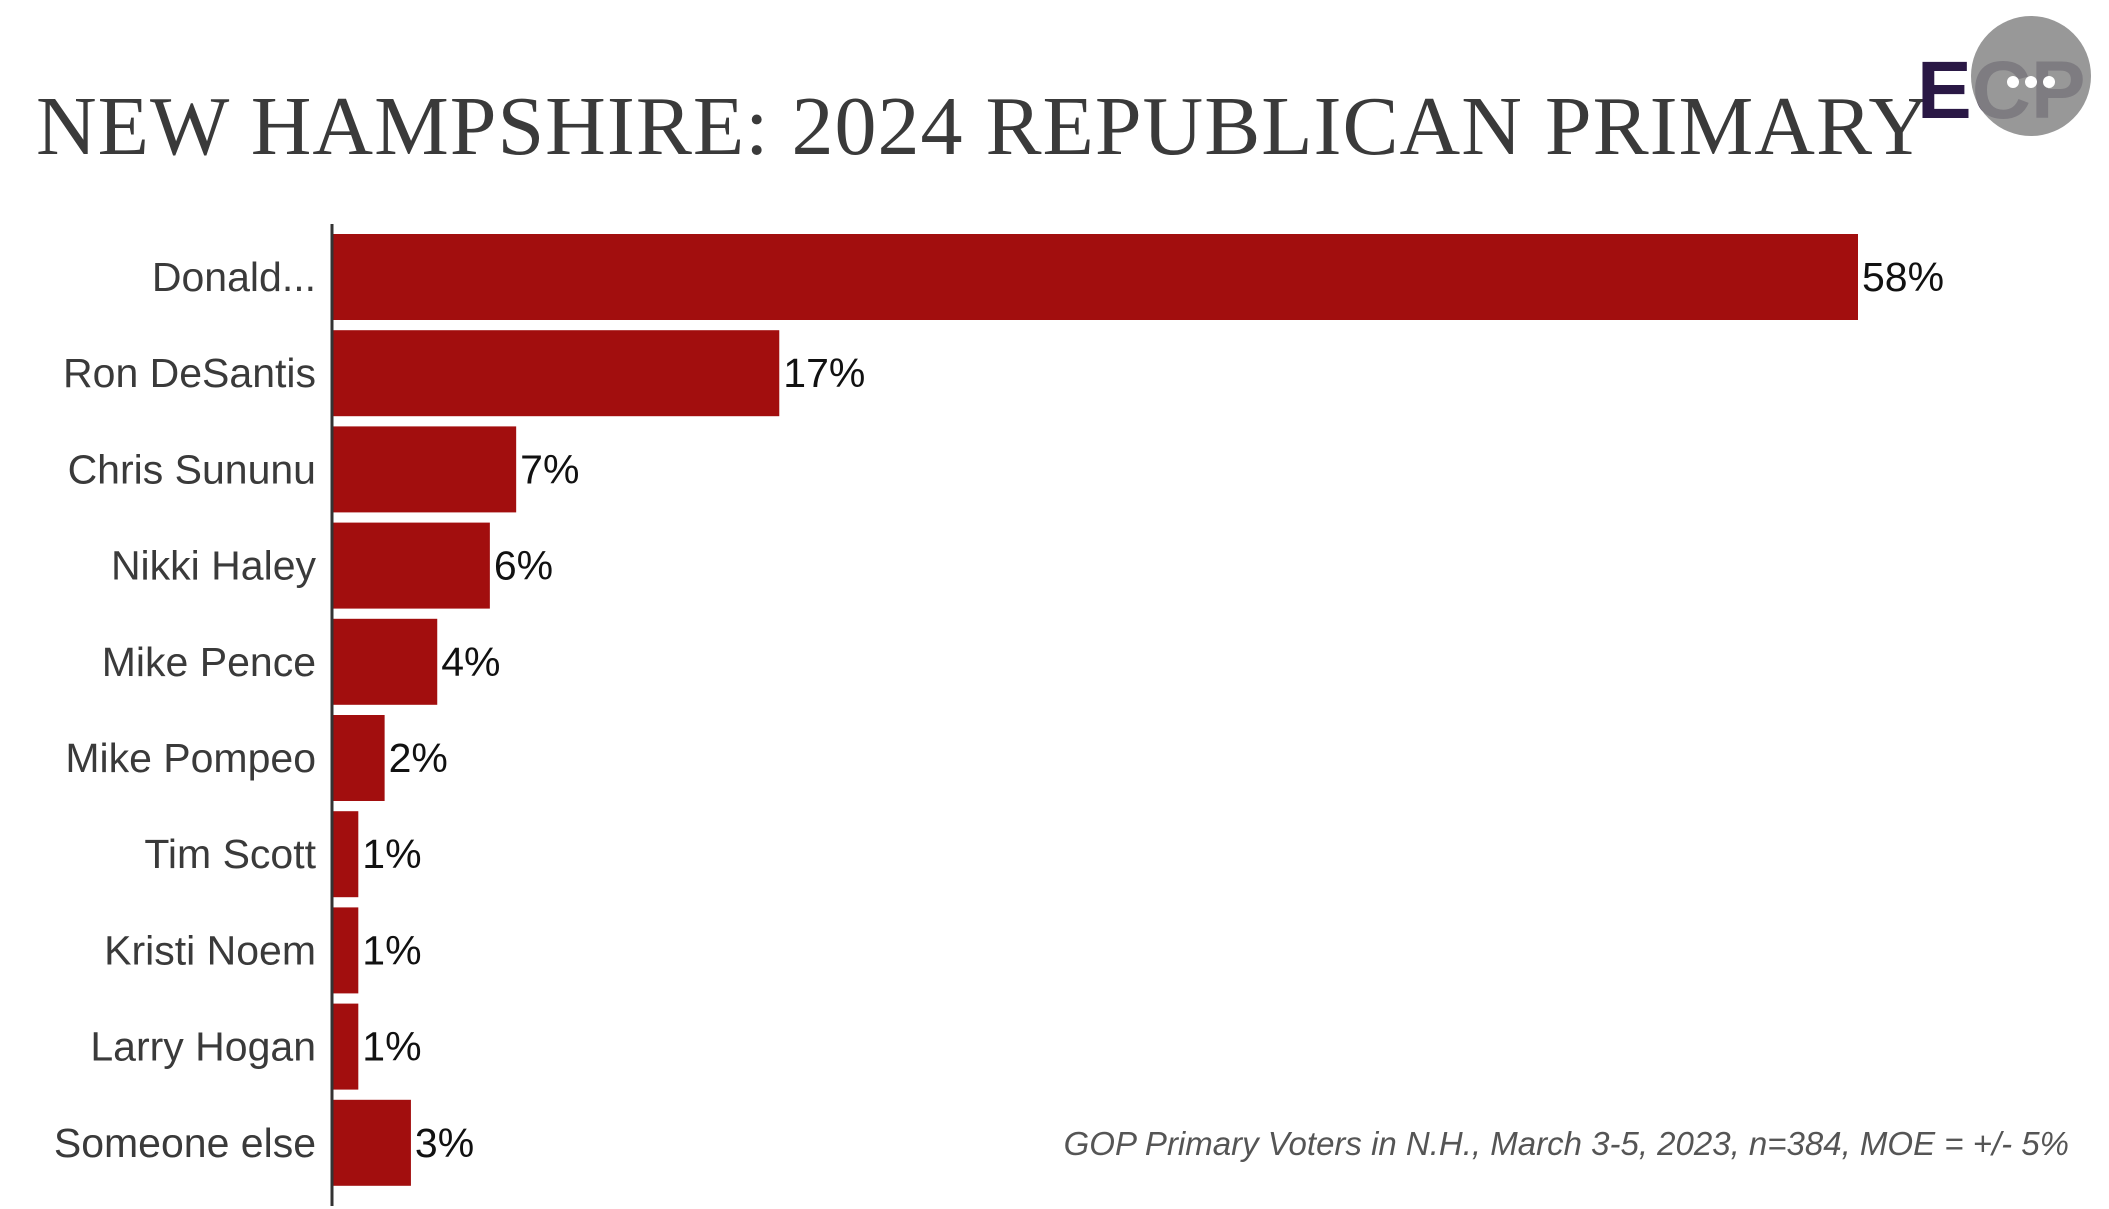 The image size is (2109, 1209). Describe the element at coordinates (2004, 76) in the screenshot. I see `ecp-logo-icon: ECP` at that location.